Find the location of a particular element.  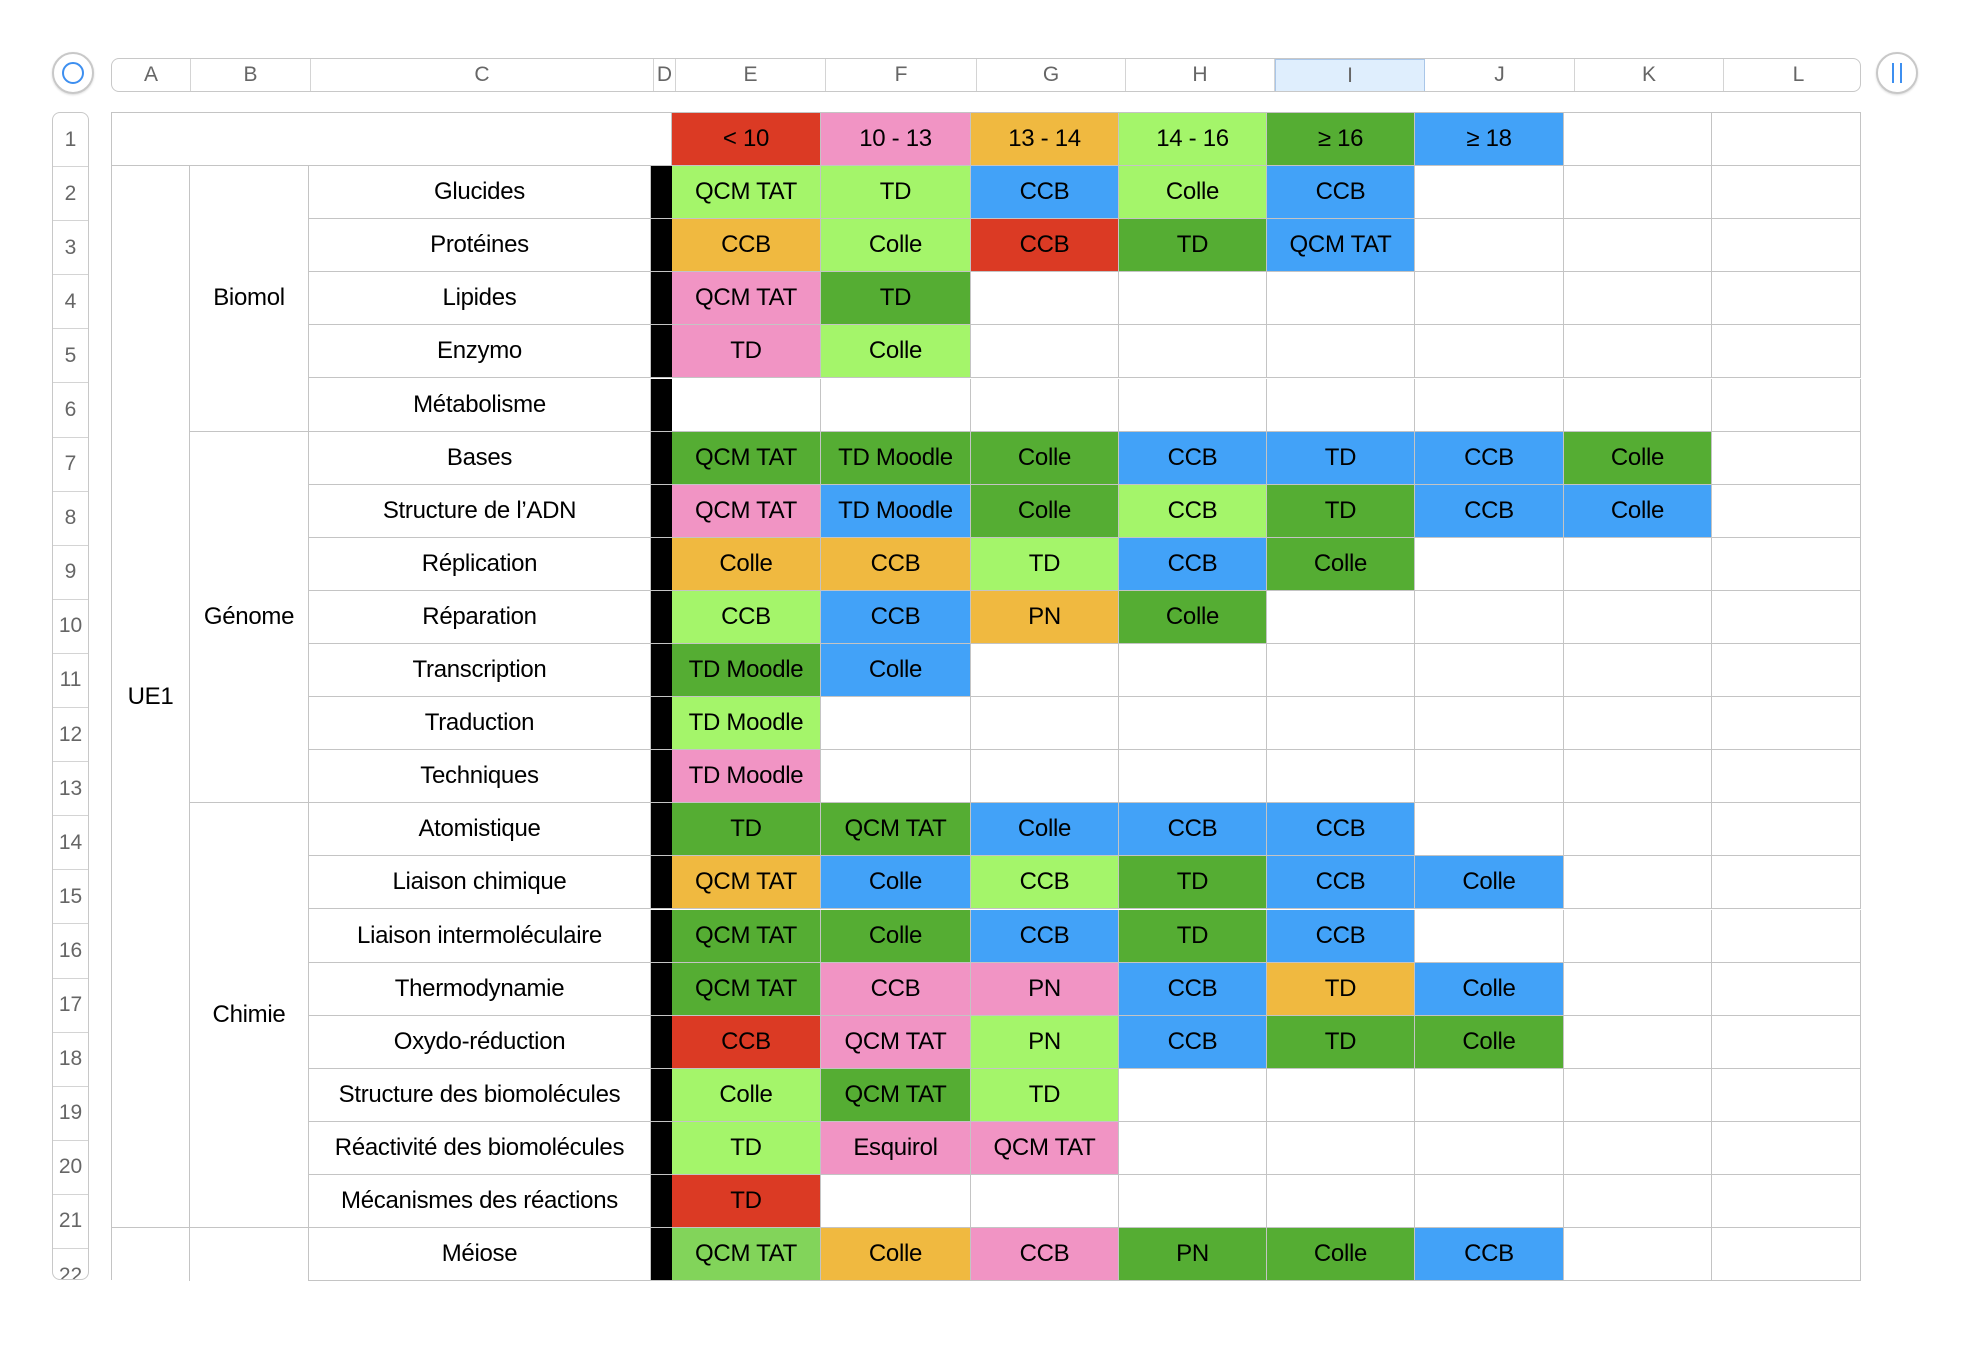

subject-cell: Métabolisme is located at coordinates (480, 405).